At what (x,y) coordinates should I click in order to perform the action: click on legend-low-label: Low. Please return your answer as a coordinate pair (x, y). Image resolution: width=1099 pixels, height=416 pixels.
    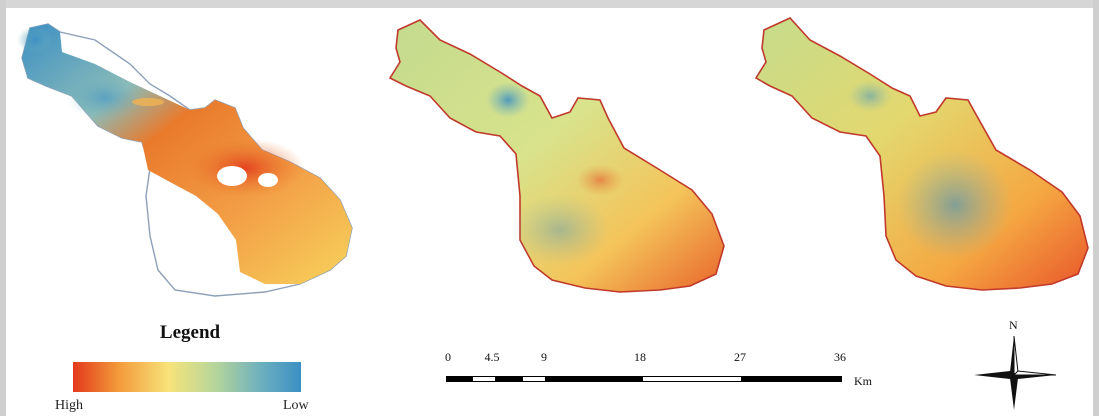
    Looking at the image, I should click on (296, 405).